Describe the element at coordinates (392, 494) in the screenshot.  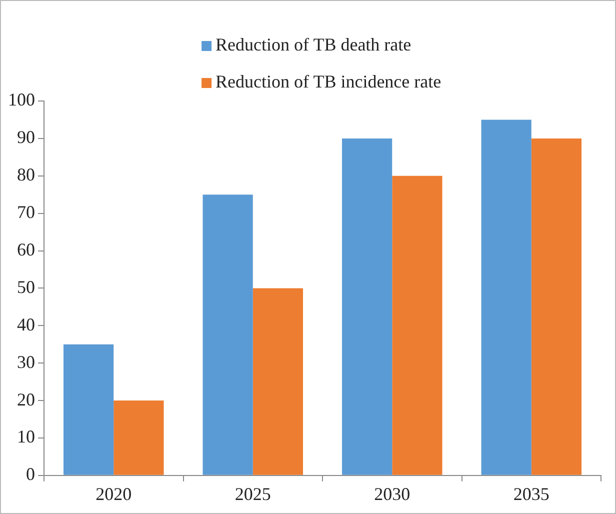
I see `x-tick-label: 2030` at that location.